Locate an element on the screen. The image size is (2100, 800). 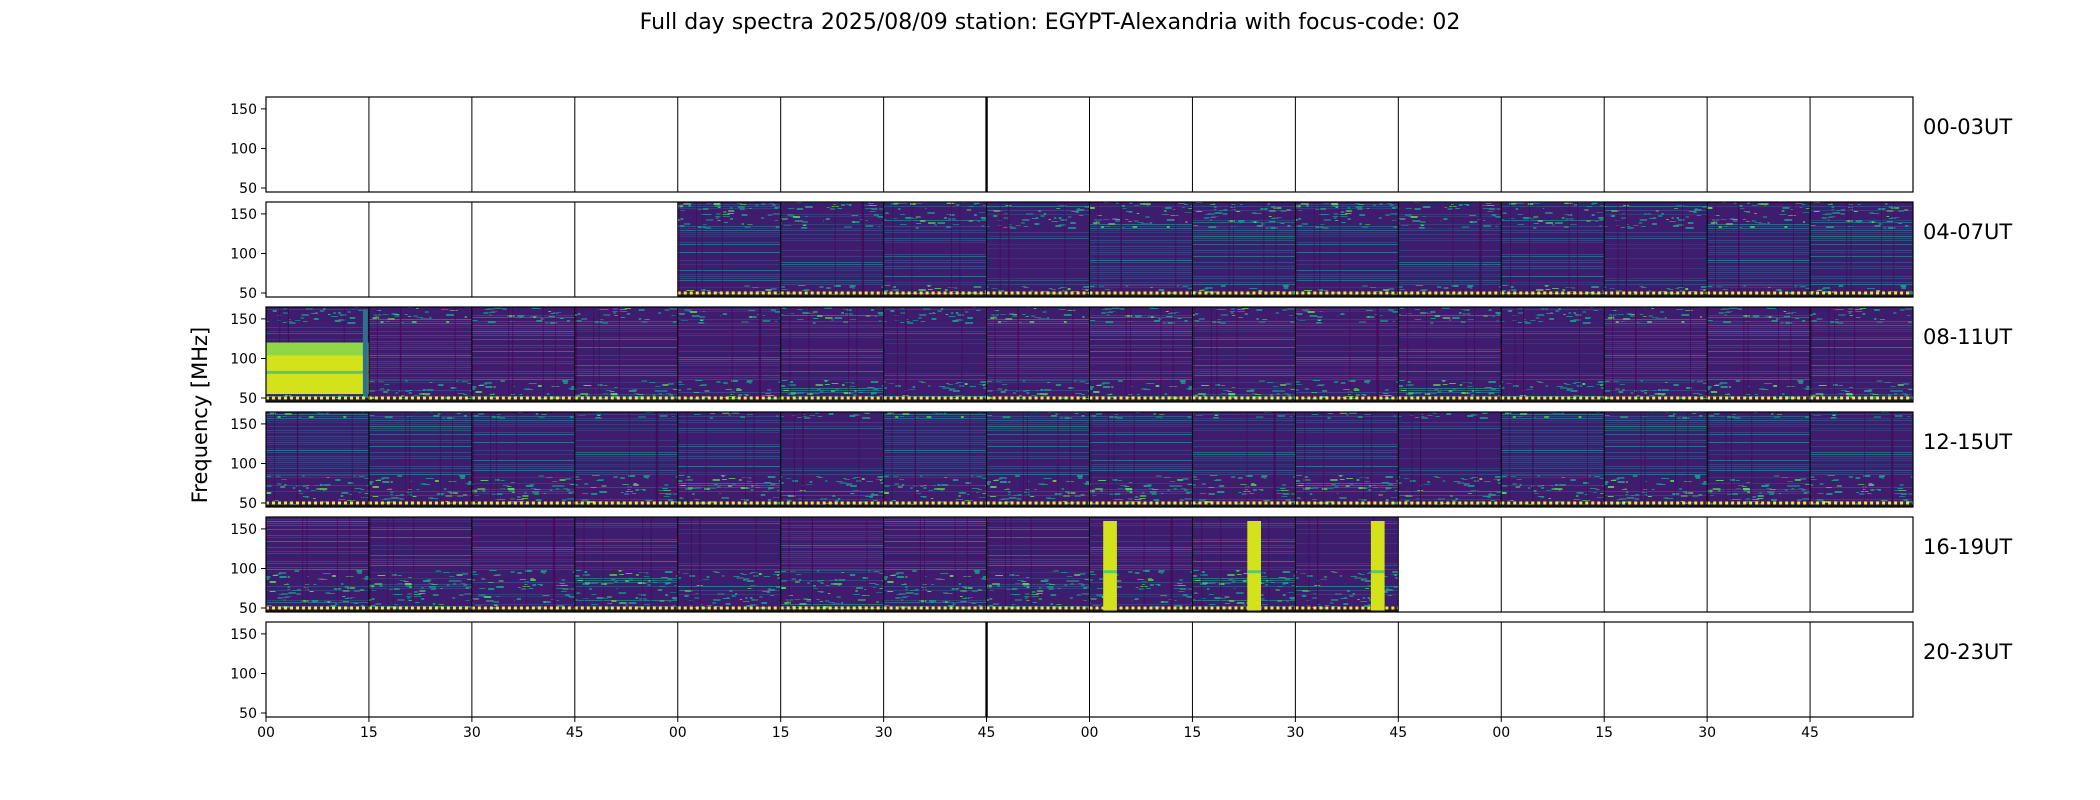
burst-edge is located at coordinates (365, 353).